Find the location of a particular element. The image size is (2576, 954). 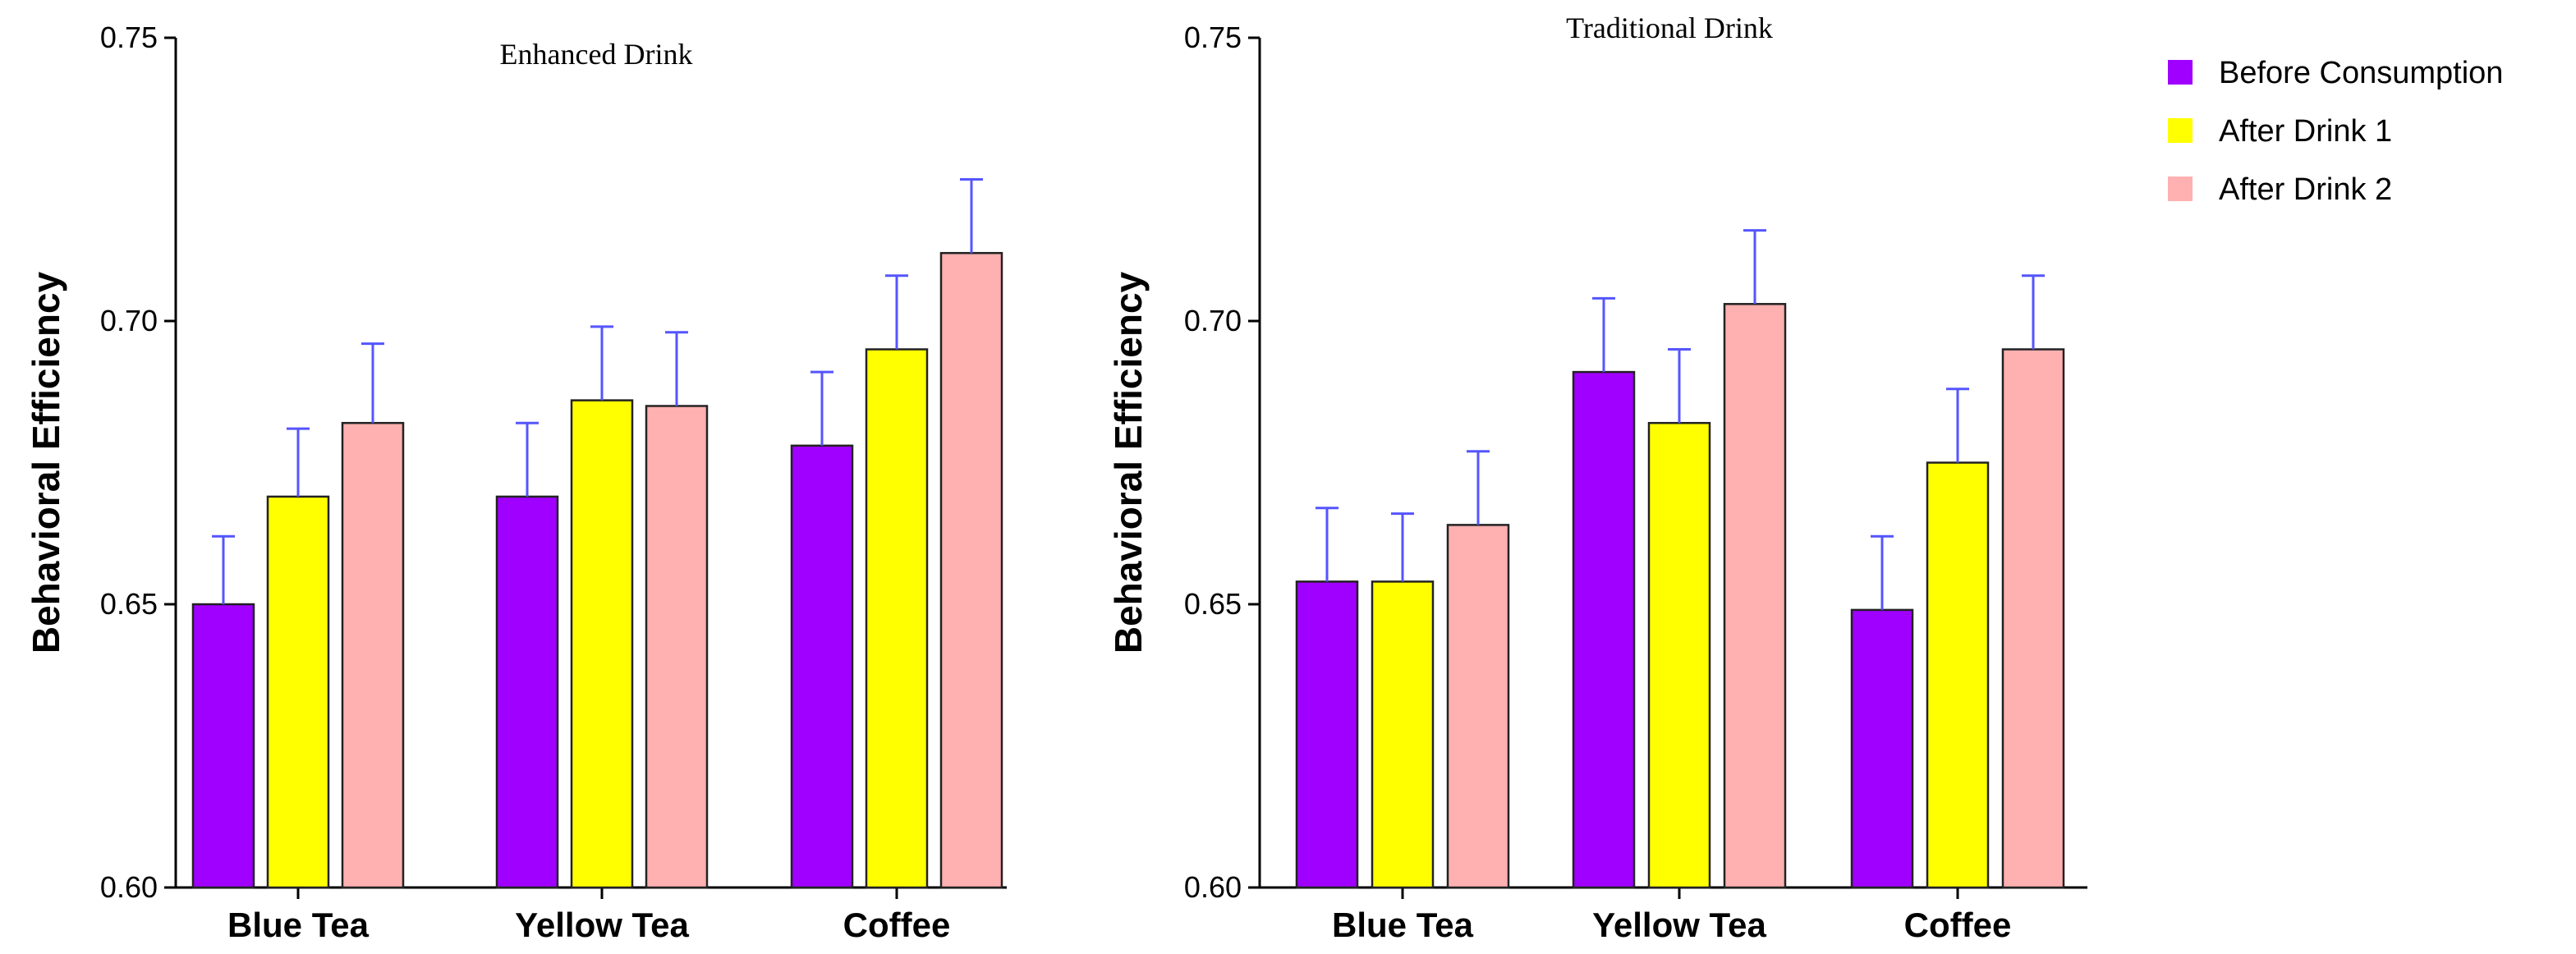

chart-title: Traditional Drink is located at coordinates (1669, 27).